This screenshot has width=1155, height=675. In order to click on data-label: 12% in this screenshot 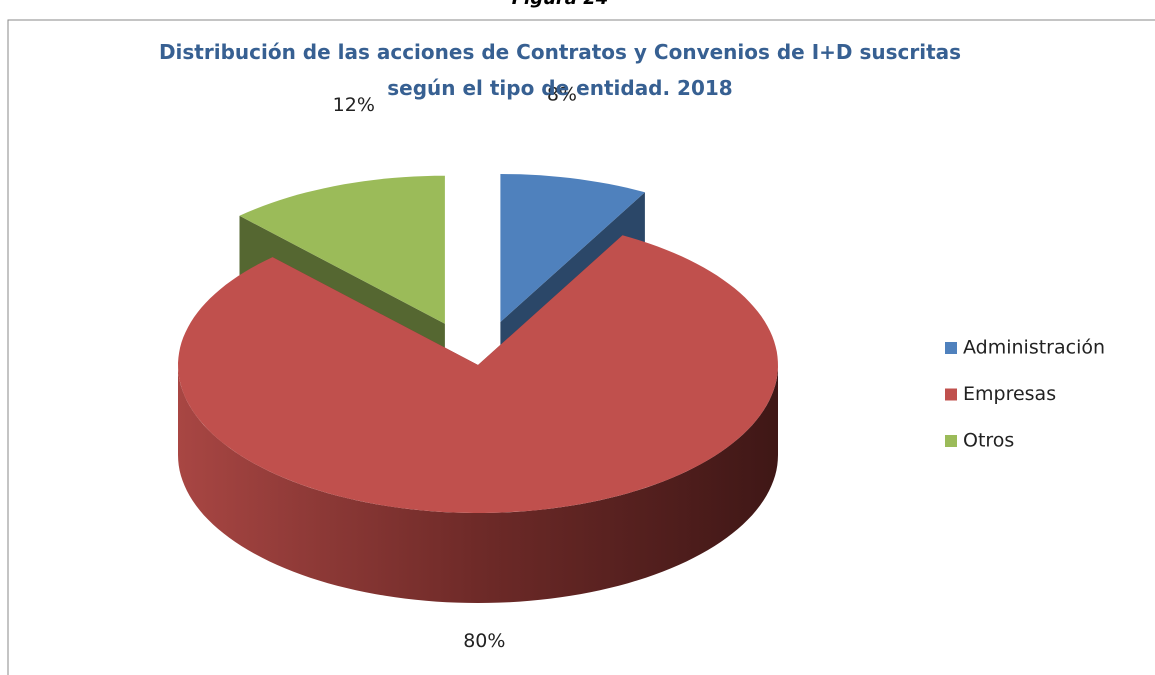, I will do `click(354, 105)`.